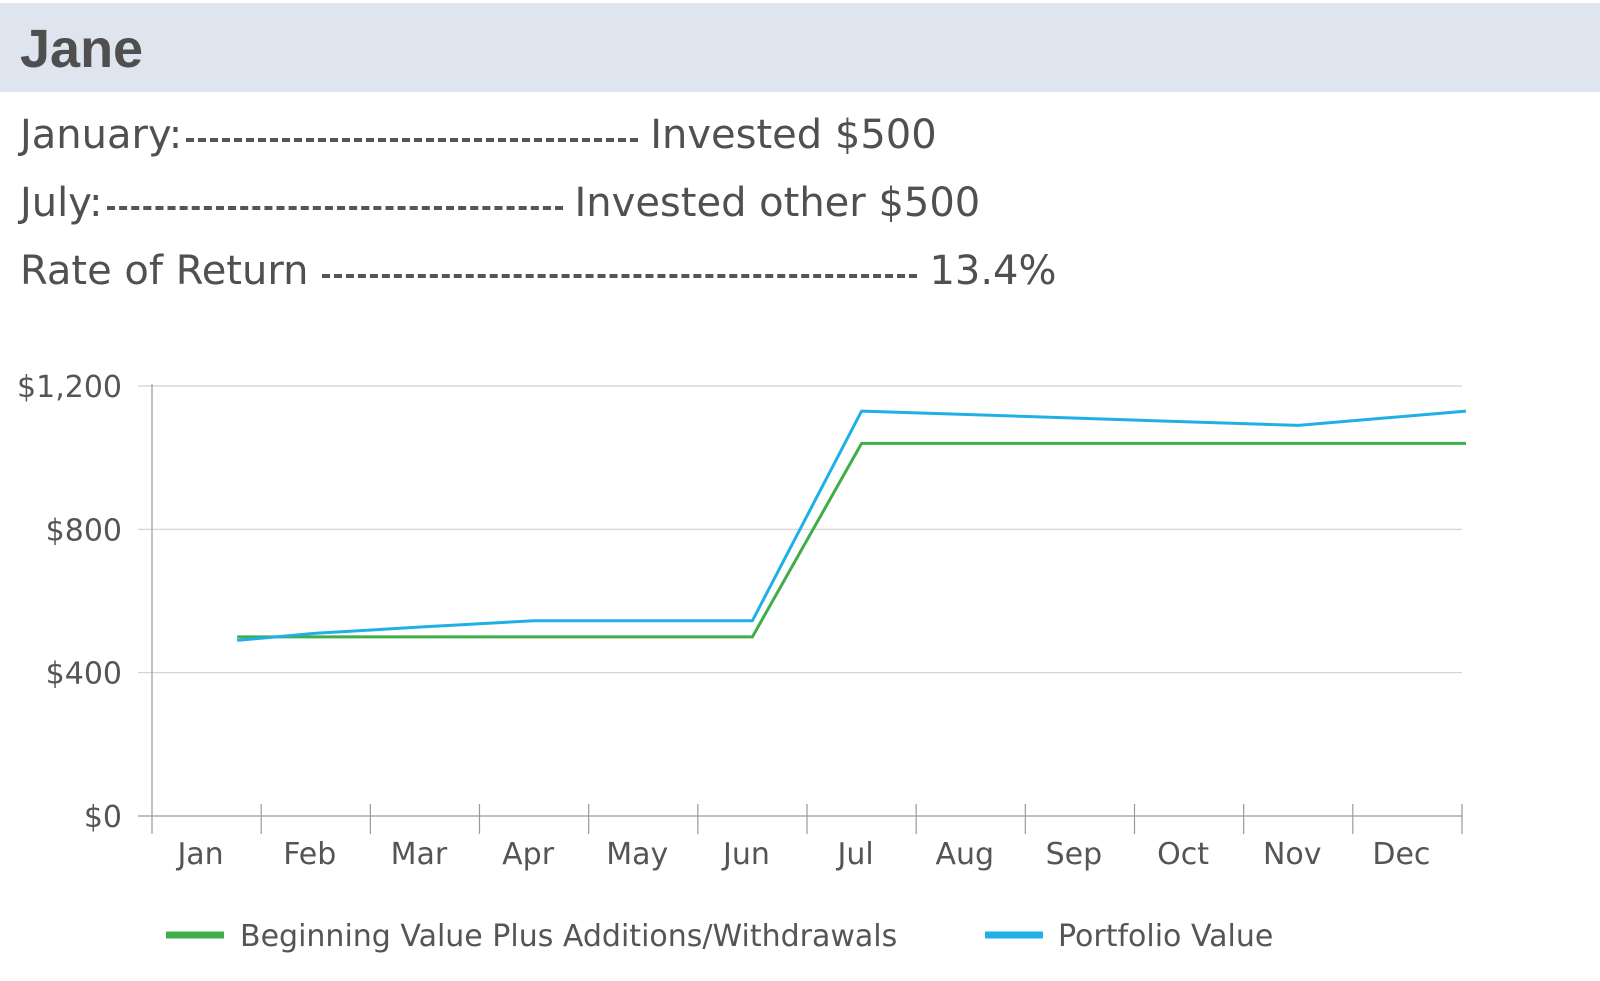 The image size is (1600, 981). What do you see at coordinates (1401, 854) in the screenshot?
I see `x-tick-label: Dec` at bounding box center [1401, 854].